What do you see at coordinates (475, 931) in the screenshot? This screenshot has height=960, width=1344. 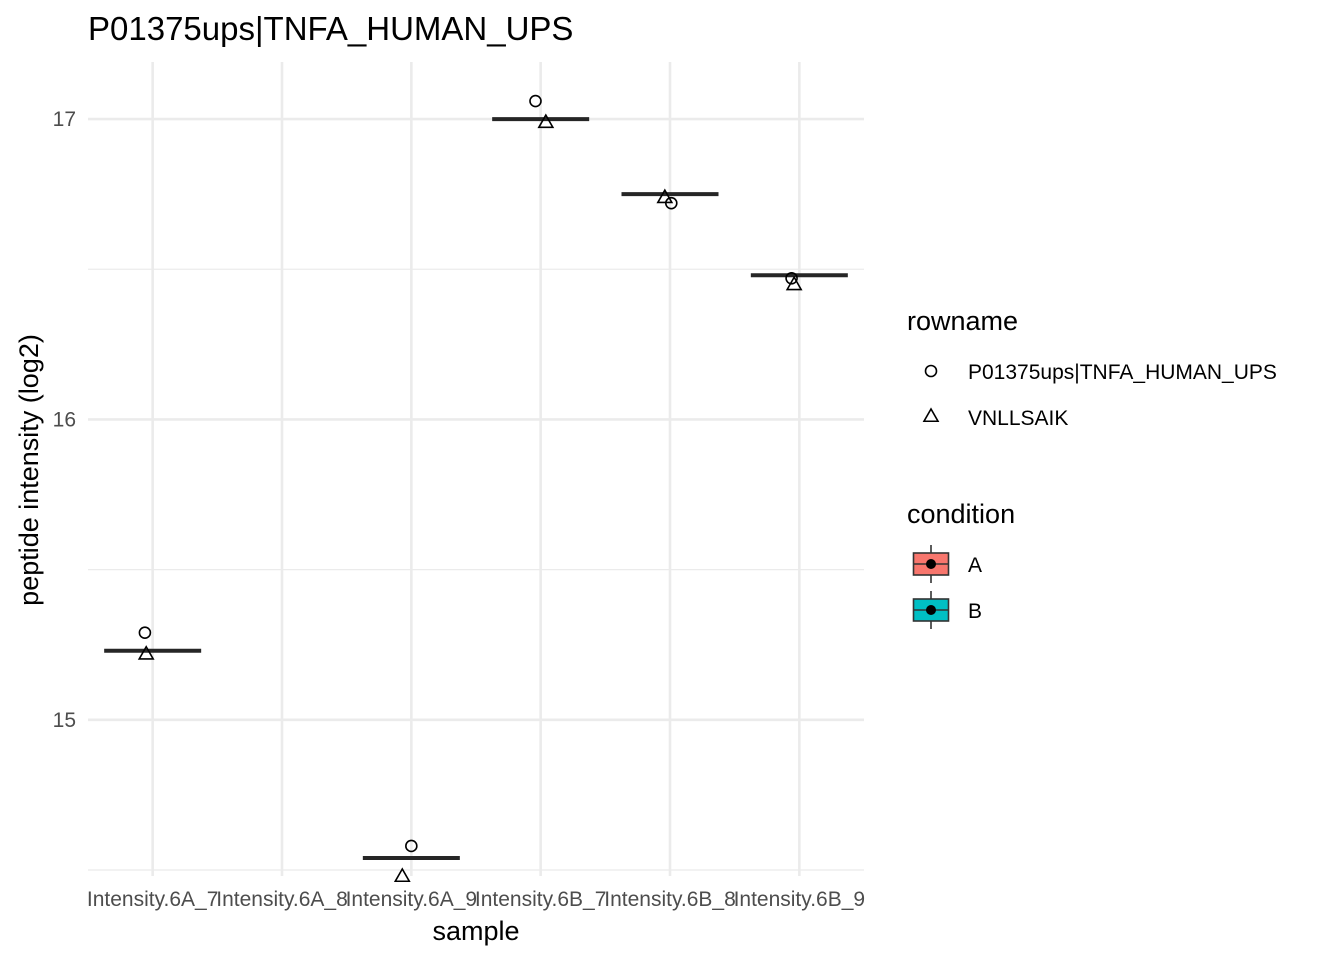 I see `x-axis-title: sample` at bounding box center [475, 931].